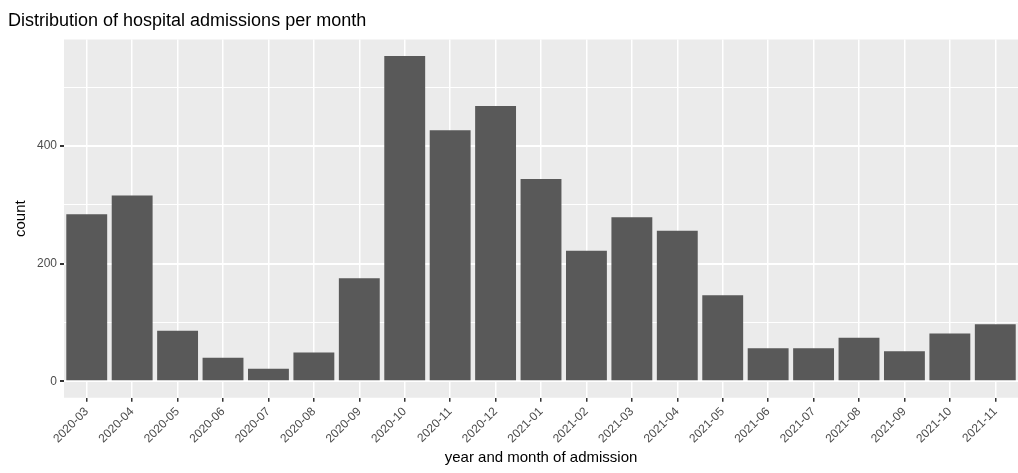 The image size is (1018, 473). What do you see at coordinates (54, 380) in the screenshot?
I see `y-tick-label: 0` at bounding box center [54, 380].